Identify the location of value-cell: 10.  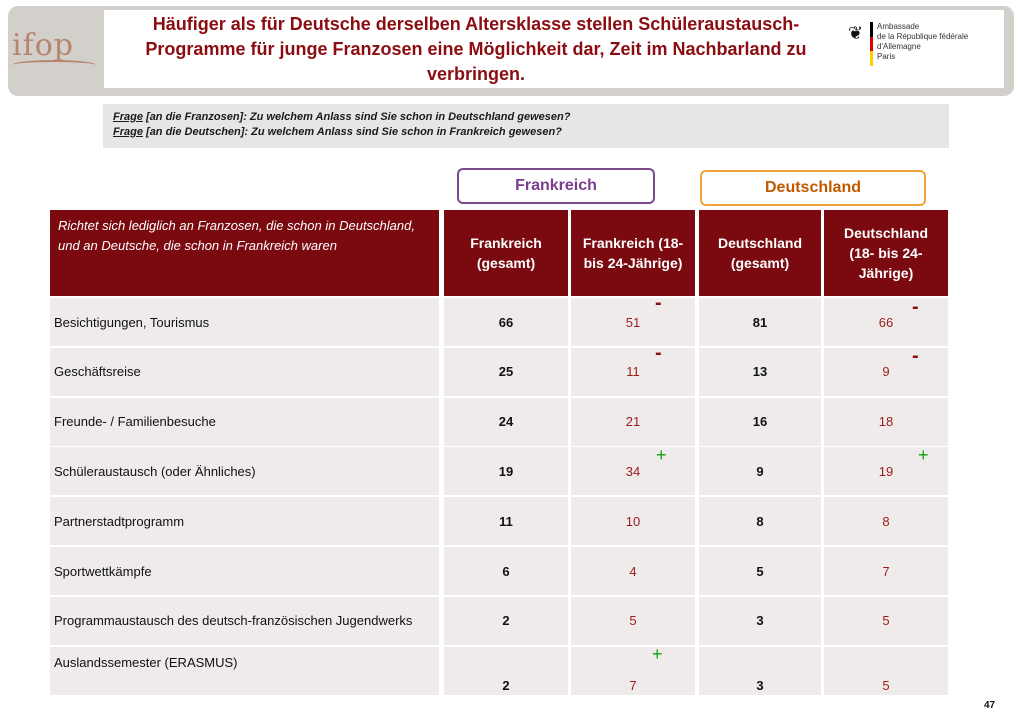
(633, 521).